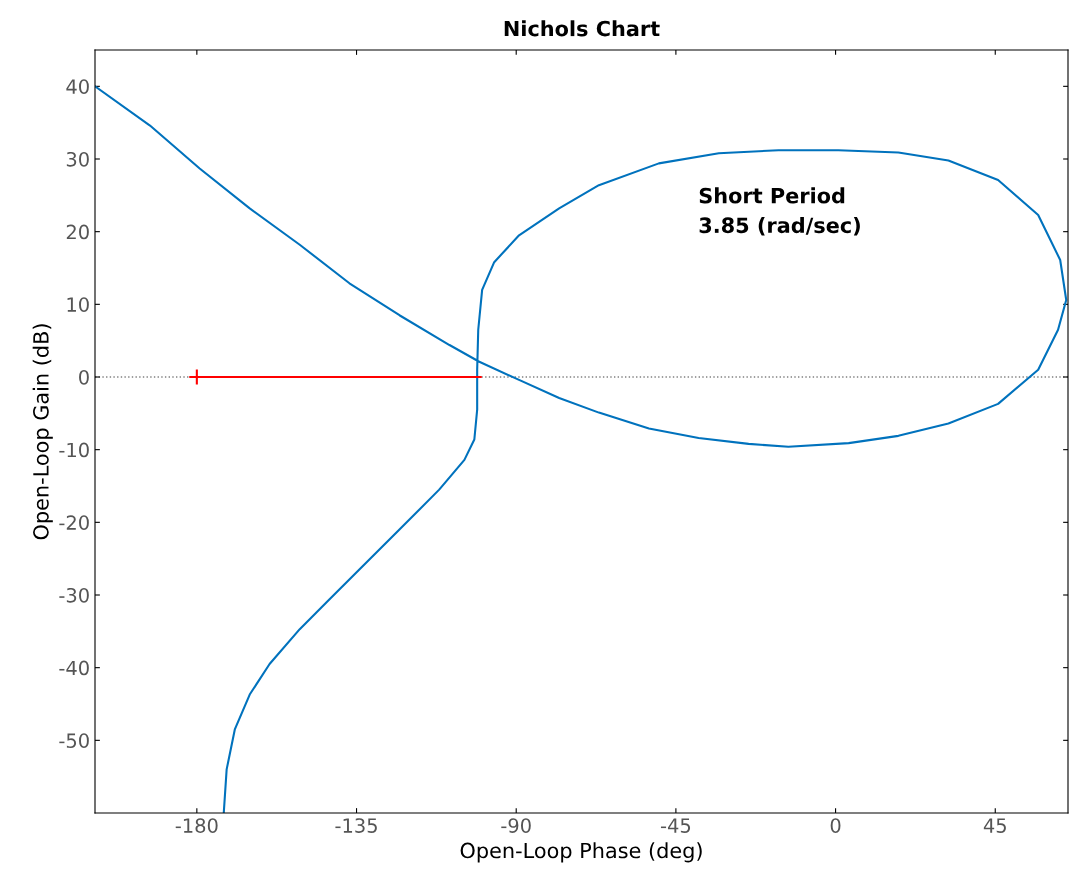 This screenshot has height=884, width=1076. Describe the element at coordinates (356, 825) in the screenshot. I see `x-tick-label: -135` at that location.